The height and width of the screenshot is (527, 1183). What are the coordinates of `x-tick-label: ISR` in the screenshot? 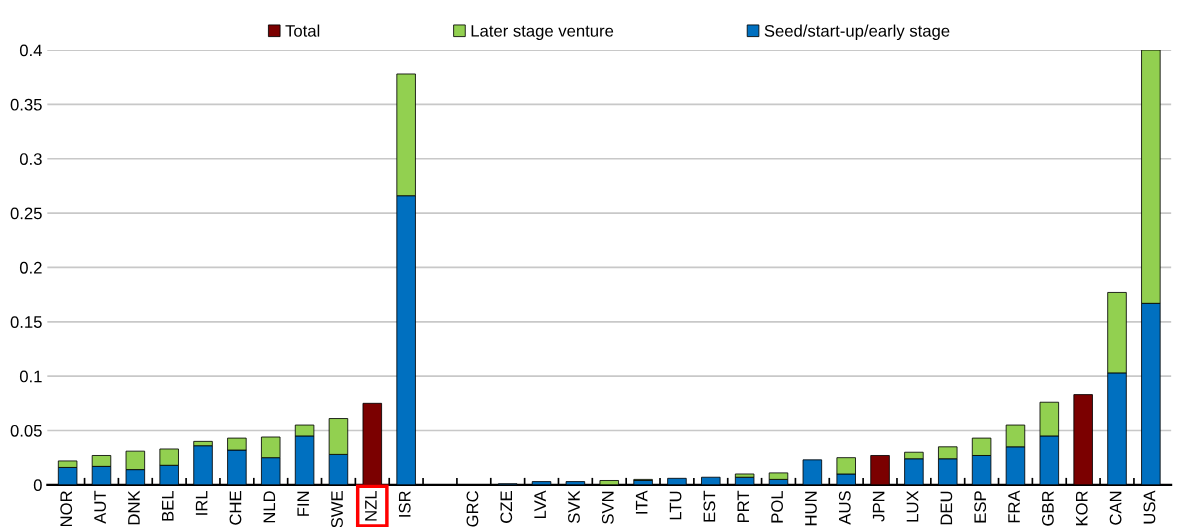 It's located at (404, 504).